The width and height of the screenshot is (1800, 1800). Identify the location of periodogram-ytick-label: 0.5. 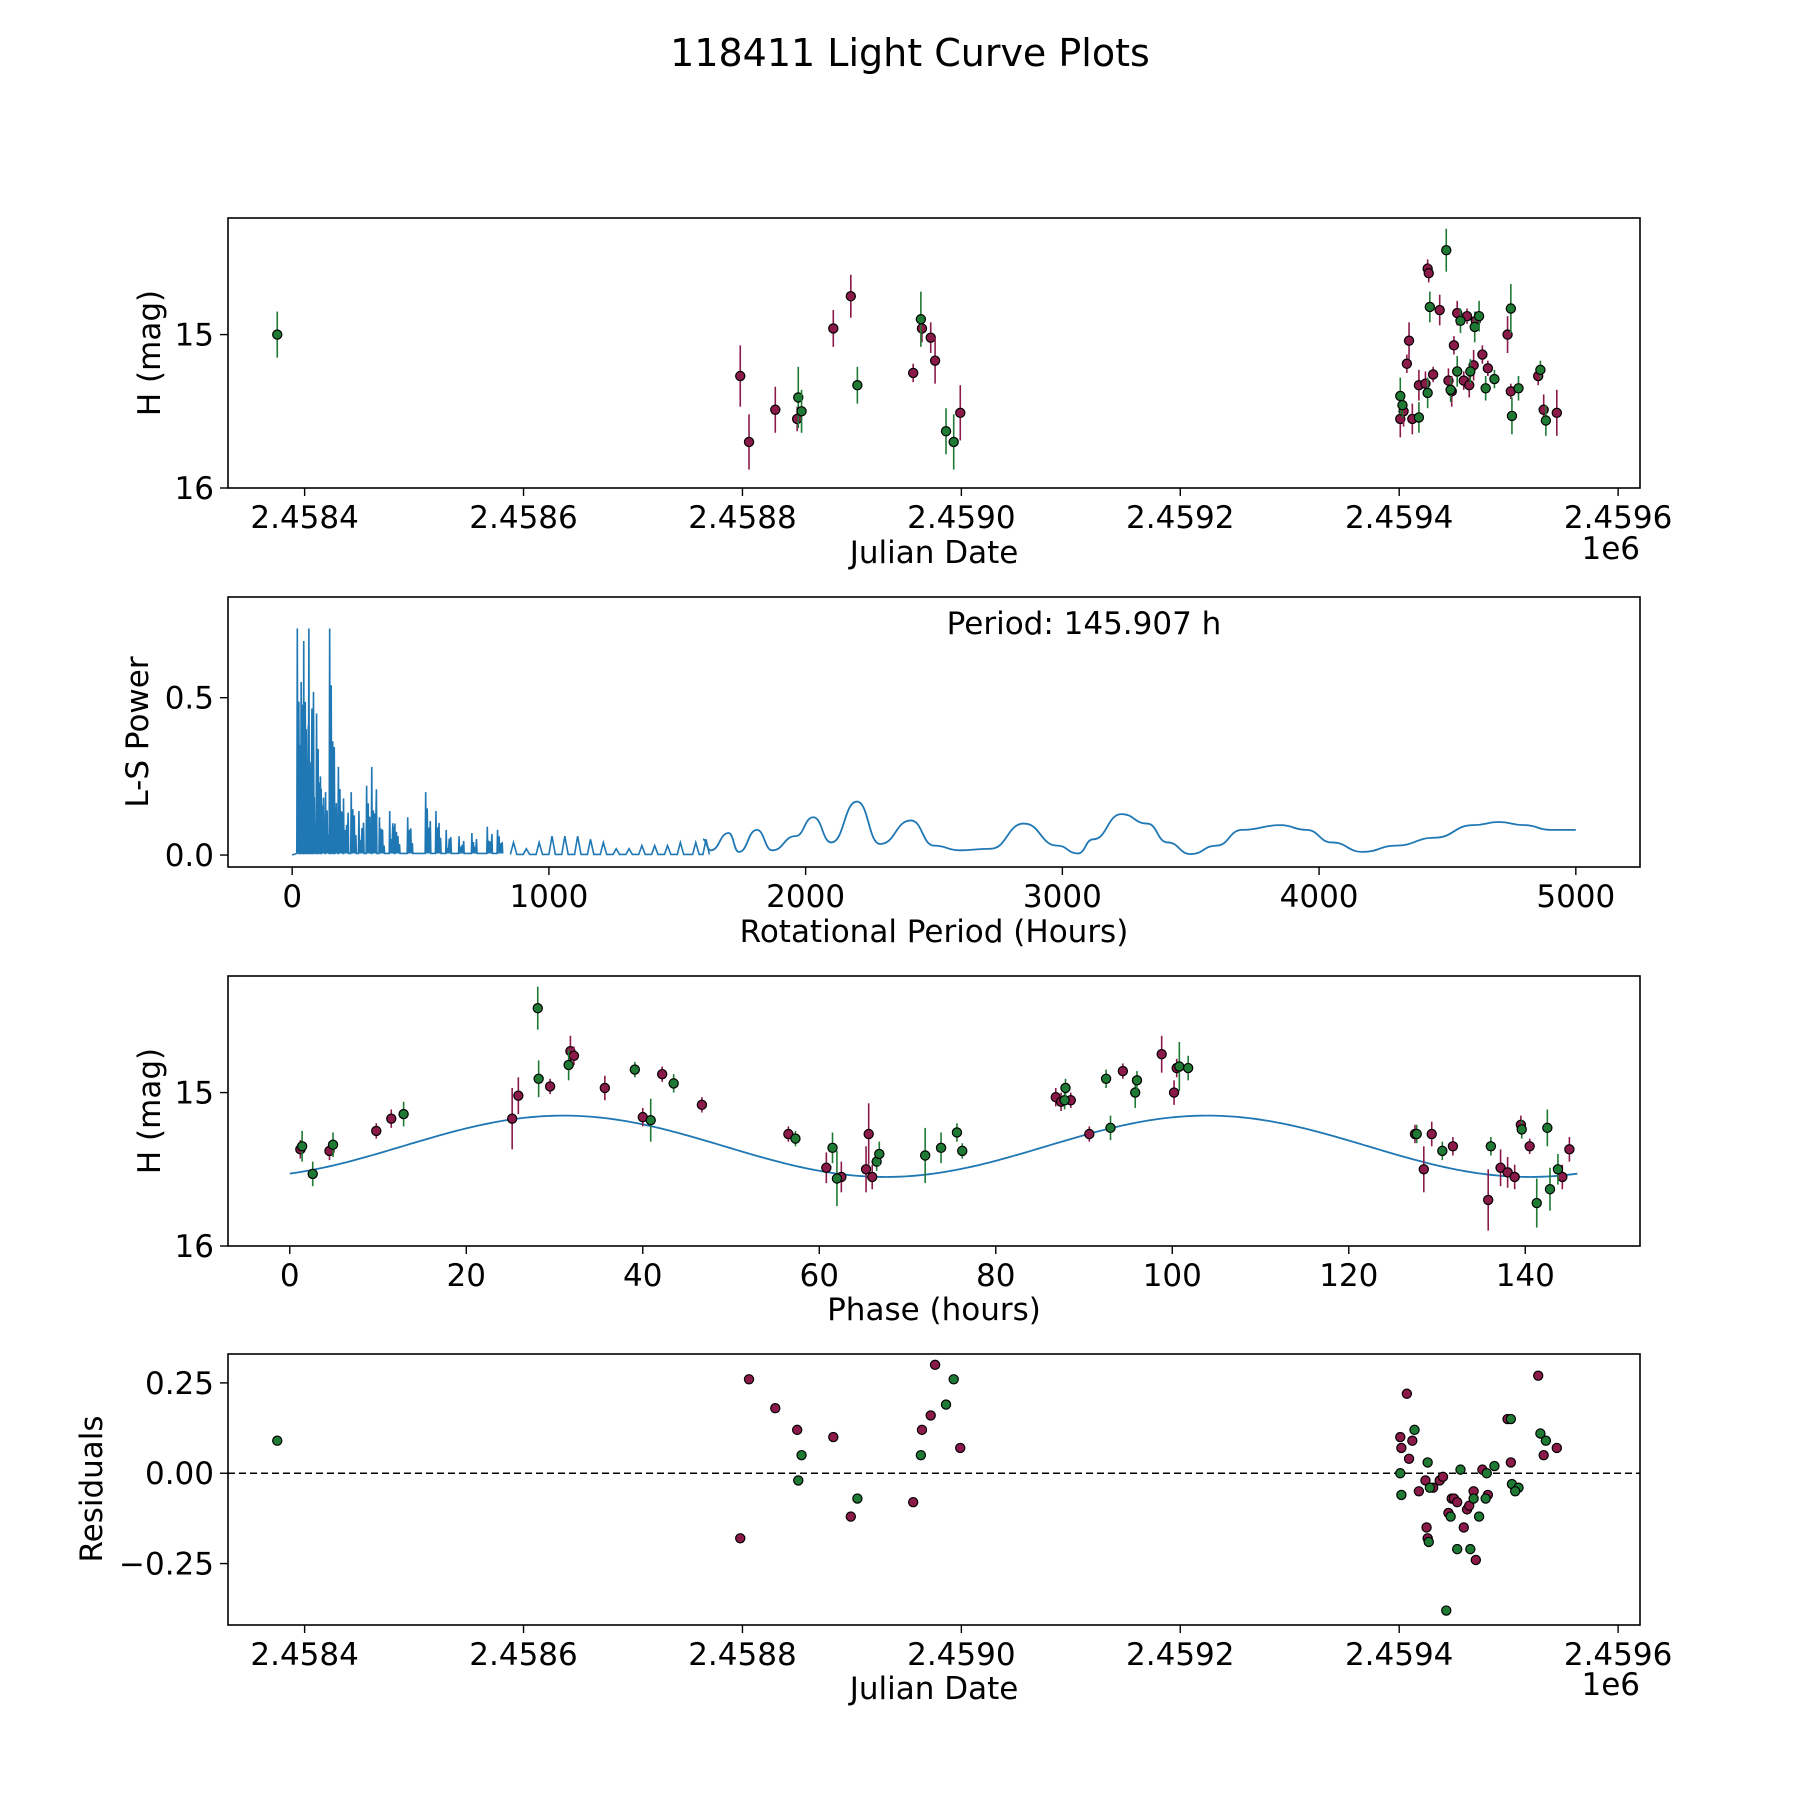
(189, 699).